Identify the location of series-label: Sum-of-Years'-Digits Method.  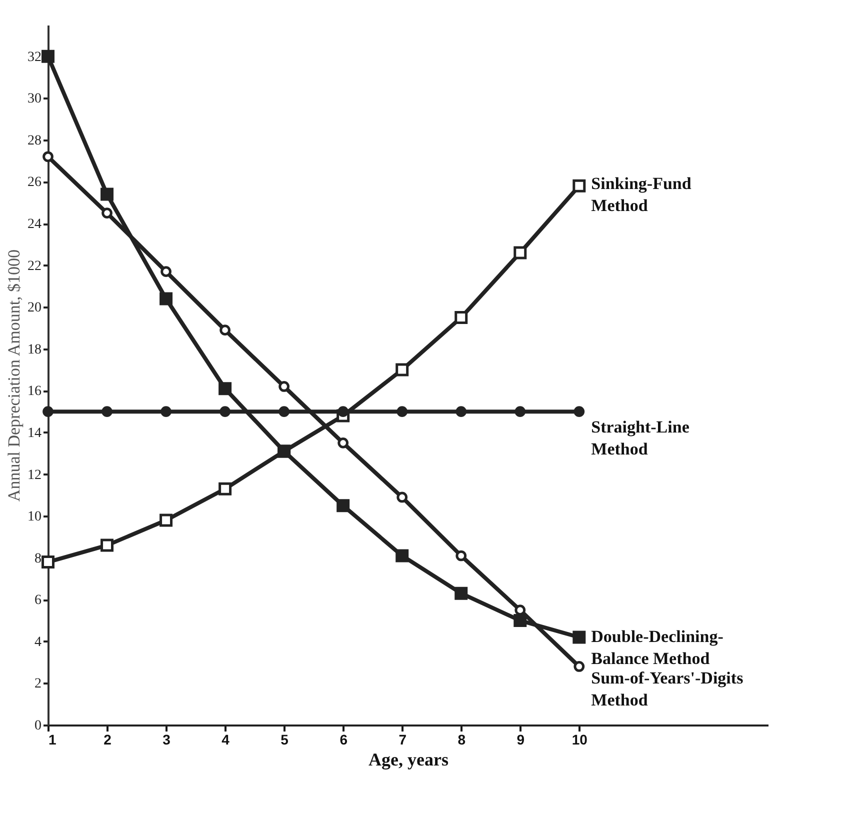
(667, 689).